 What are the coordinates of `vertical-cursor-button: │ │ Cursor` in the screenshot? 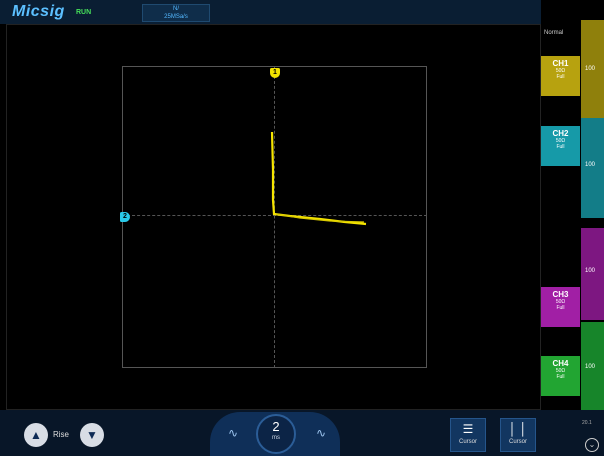 It's located at (518, 435).